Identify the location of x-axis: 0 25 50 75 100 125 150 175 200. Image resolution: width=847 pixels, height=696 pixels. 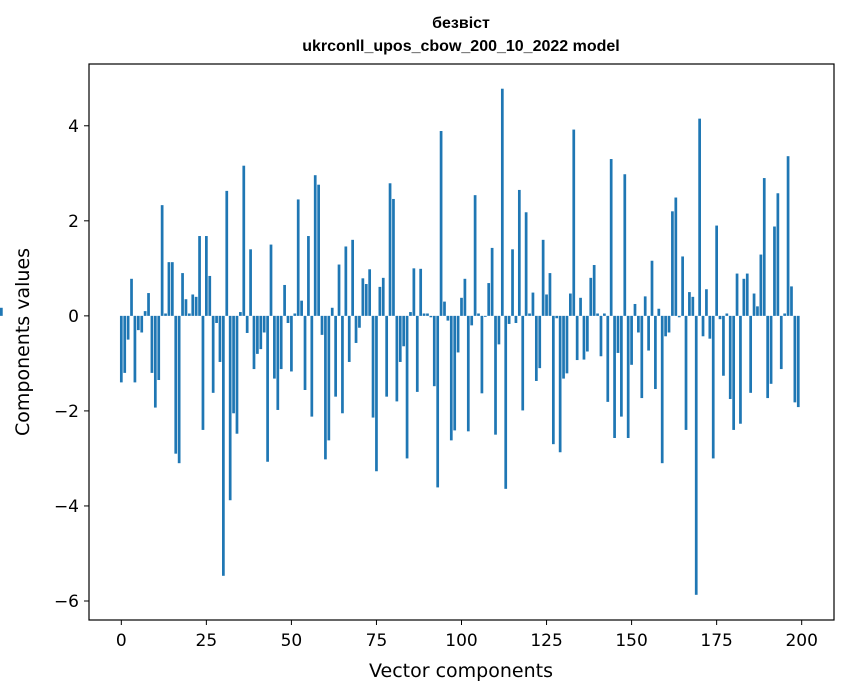
(467, 635).